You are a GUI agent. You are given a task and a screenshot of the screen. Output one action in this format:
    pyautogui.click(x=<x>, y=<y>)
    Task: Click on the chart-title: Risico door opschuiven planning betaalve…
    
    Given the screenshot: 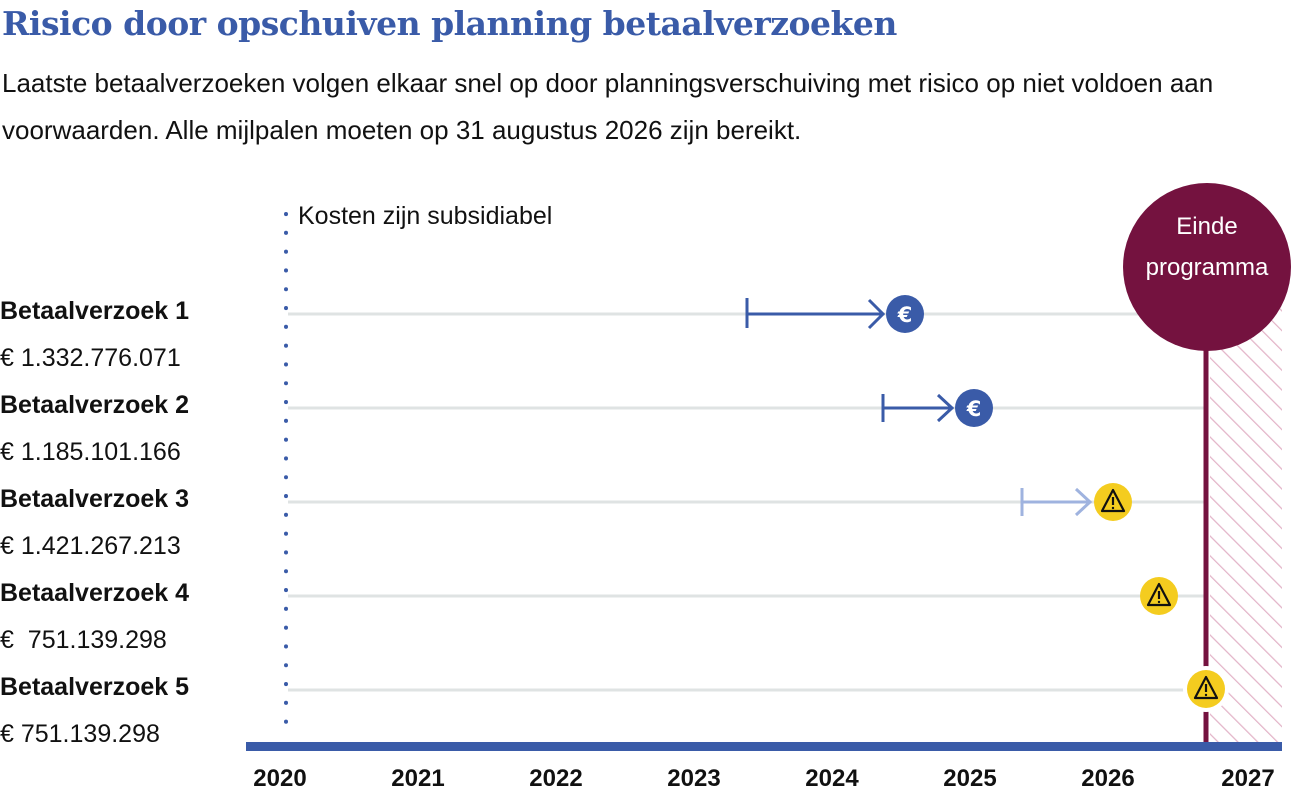 What is the action you would take?
    pyautogui.click(x=449, y=23)
    